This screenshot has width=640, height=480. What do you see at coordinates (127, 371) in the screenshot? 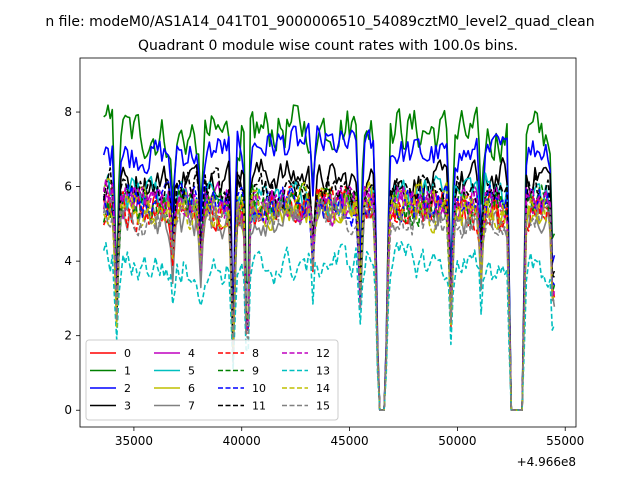
I see `legend-label-1: 1` at bounding box center [127, 371].